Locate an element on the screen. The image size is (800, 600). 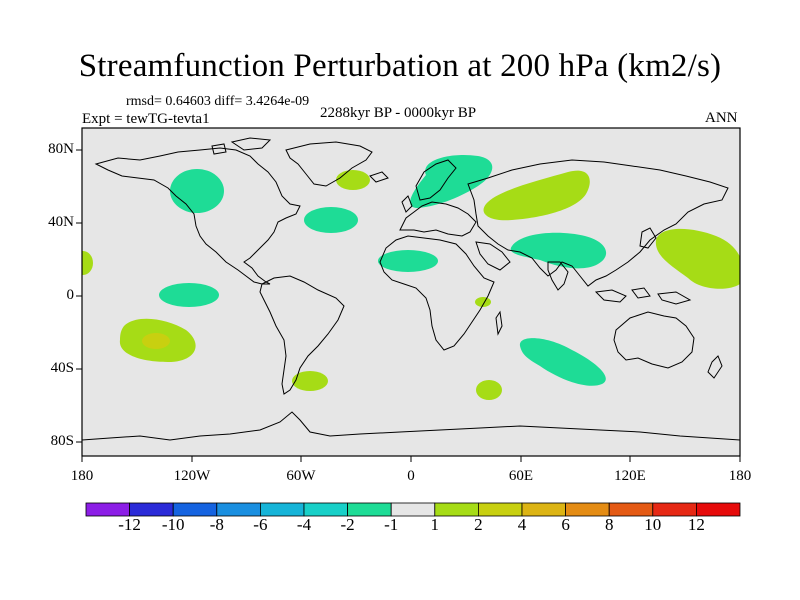
colorbar-label: -8 is located at coordinates (216, 524).